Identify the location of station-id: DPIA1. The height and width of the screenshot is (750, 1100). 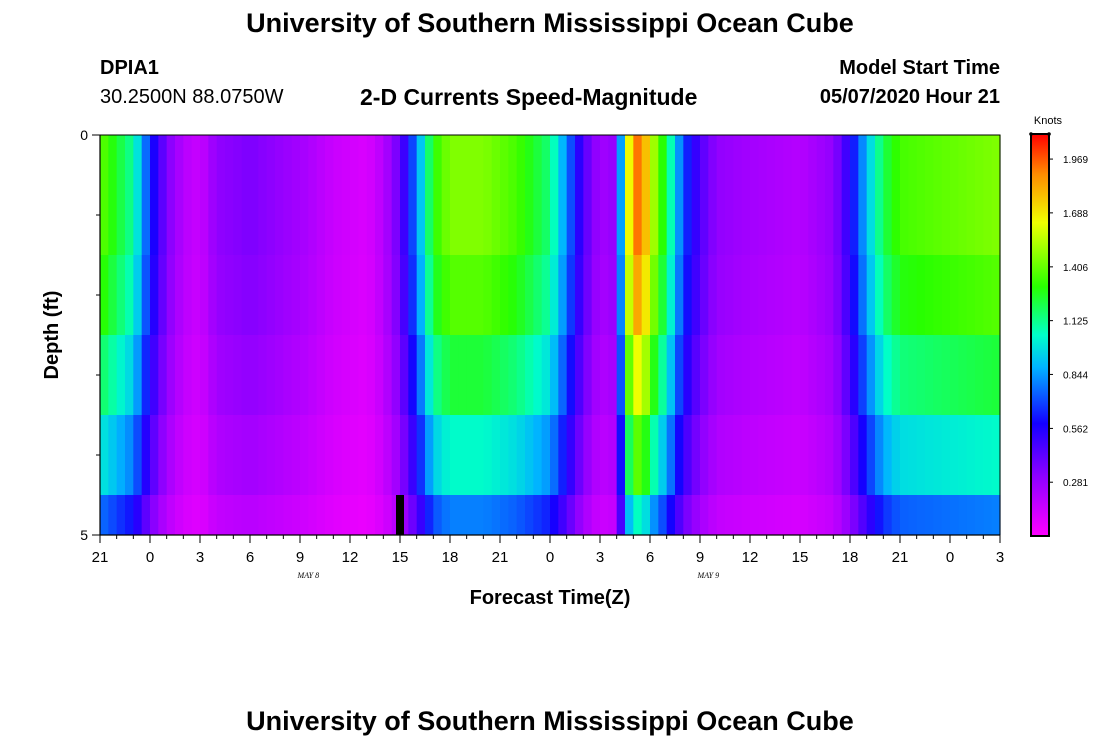
(129, 68).